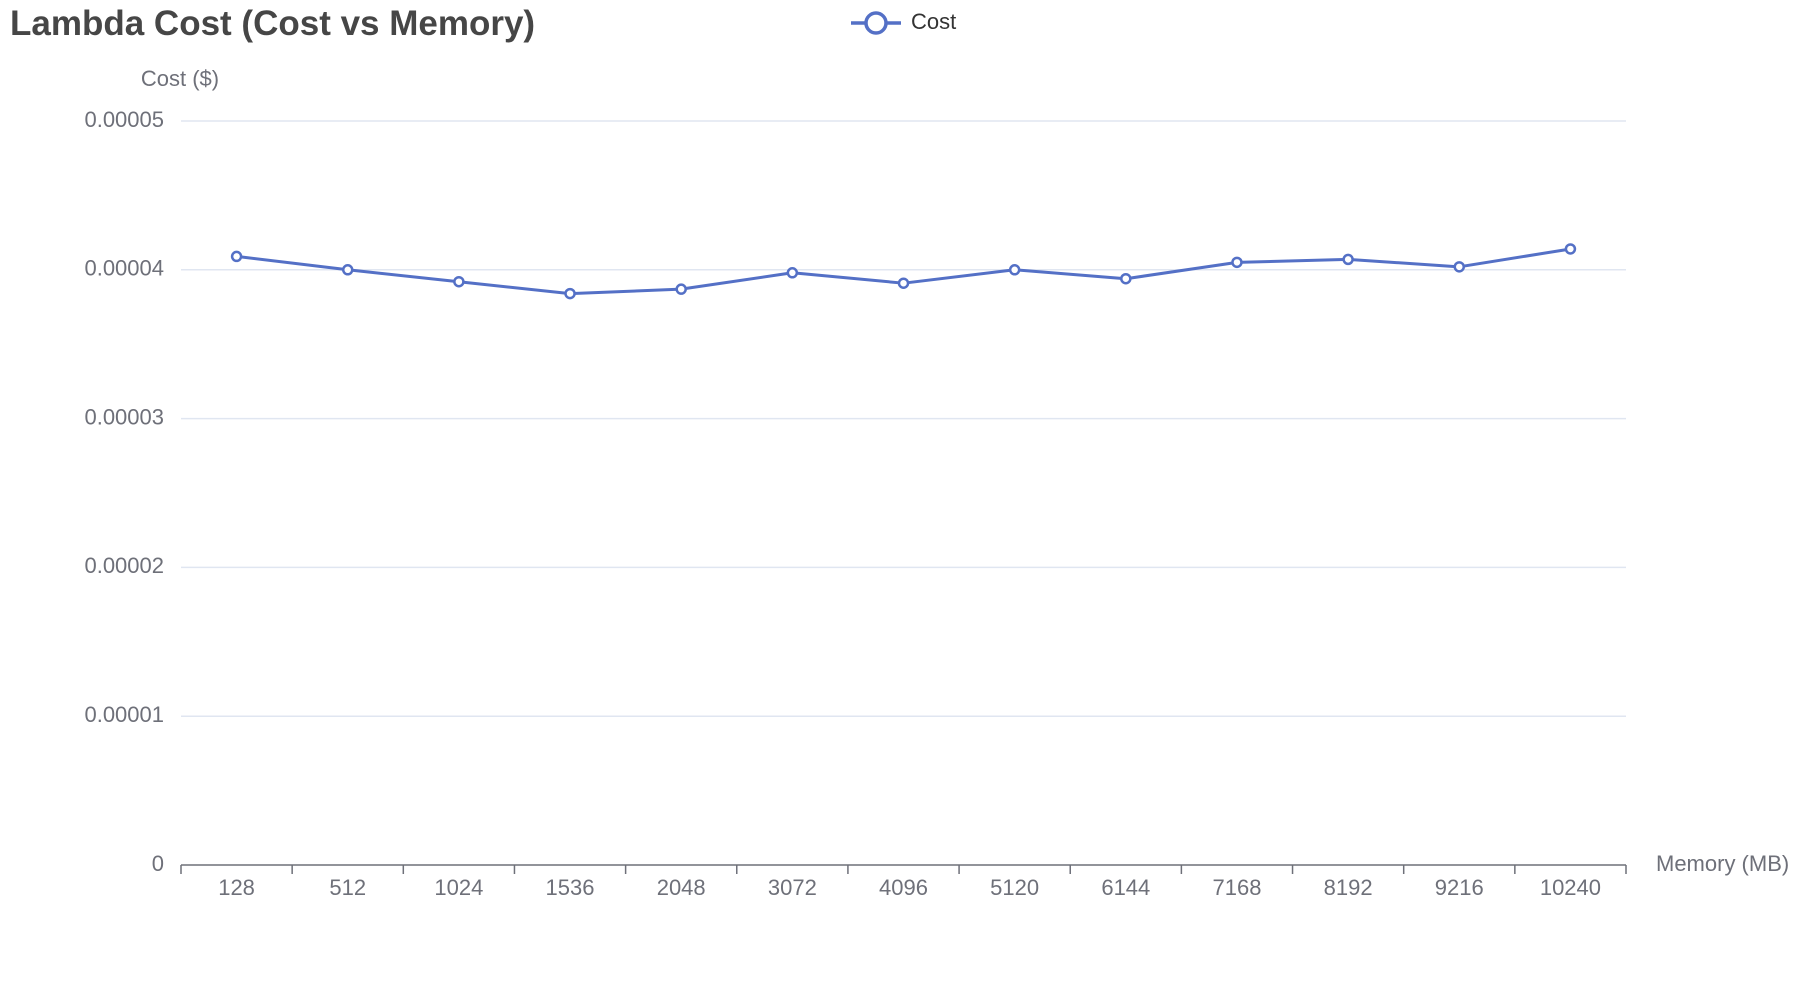  I want to click on x-tick-label: 1024, so click(458, 887).